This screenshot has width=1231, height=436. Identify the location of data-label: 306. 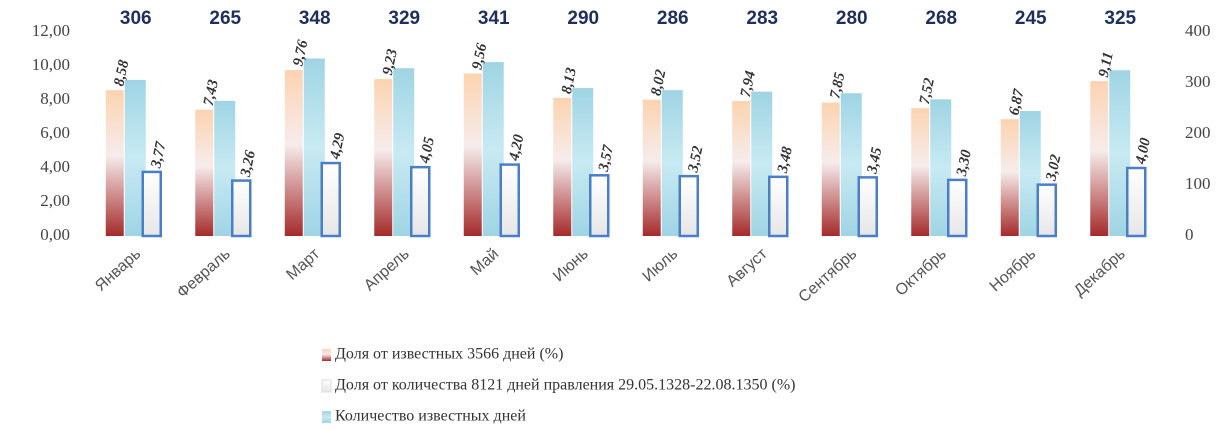
(136, 18).